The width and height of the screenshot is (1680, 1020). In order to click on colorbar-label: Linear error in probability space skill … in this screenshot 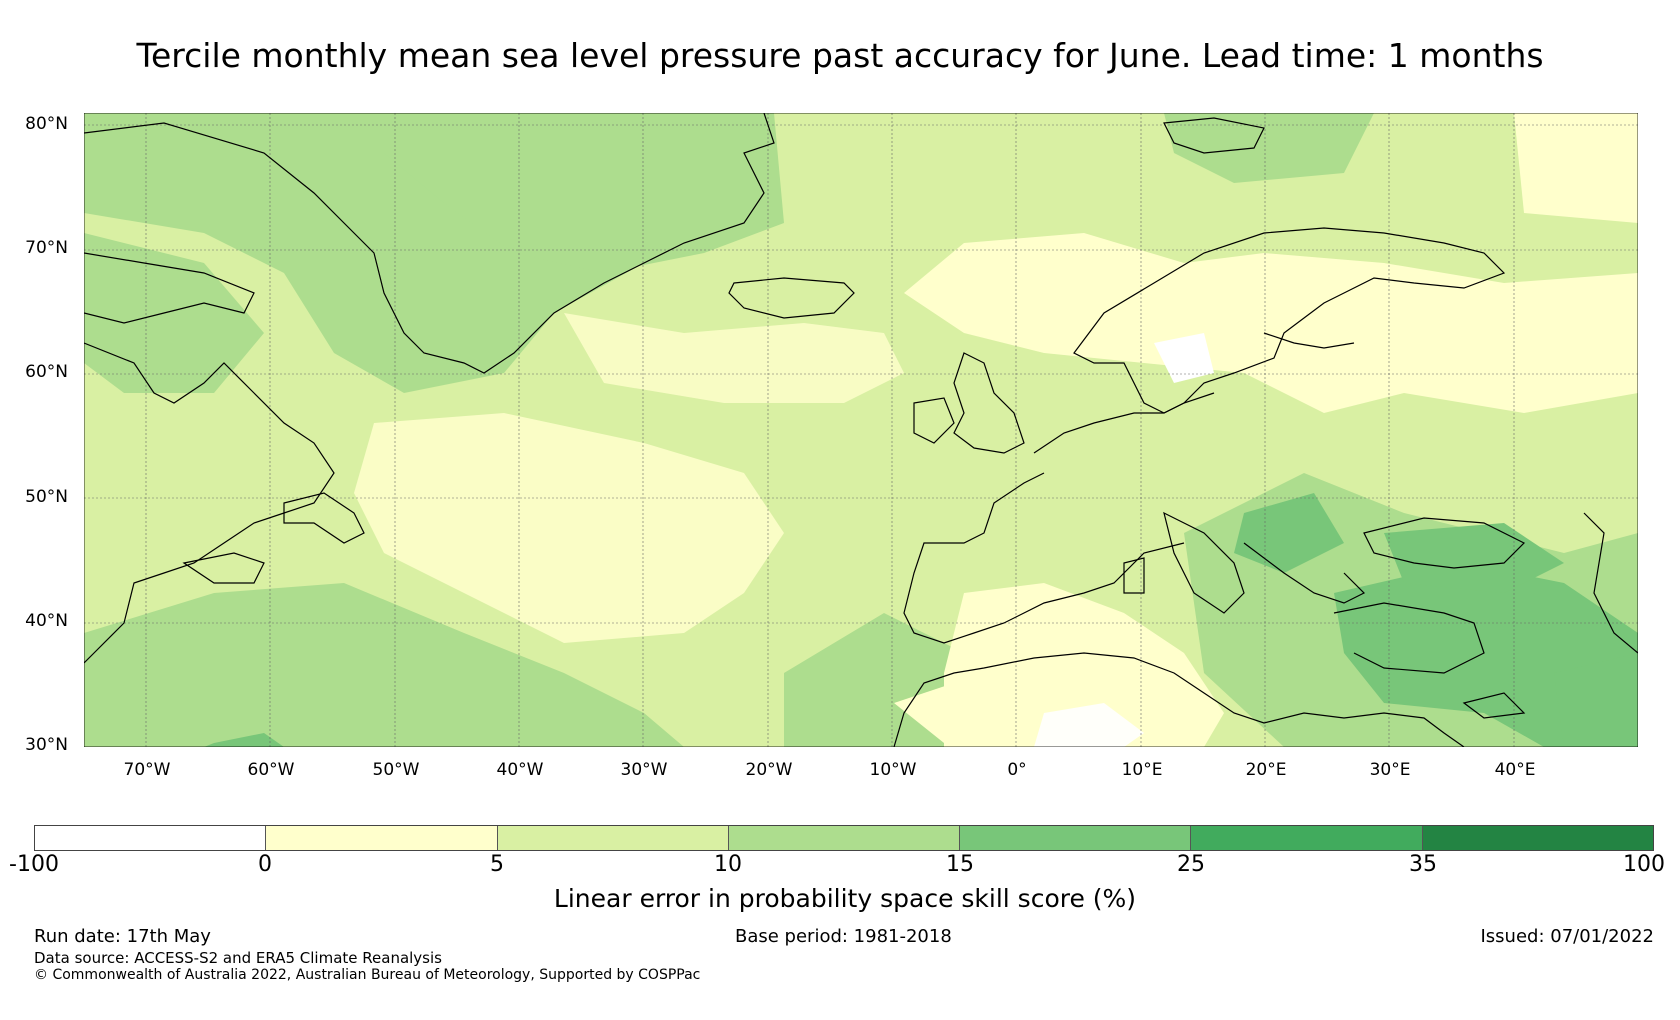, I will do `click(845, 898)`.